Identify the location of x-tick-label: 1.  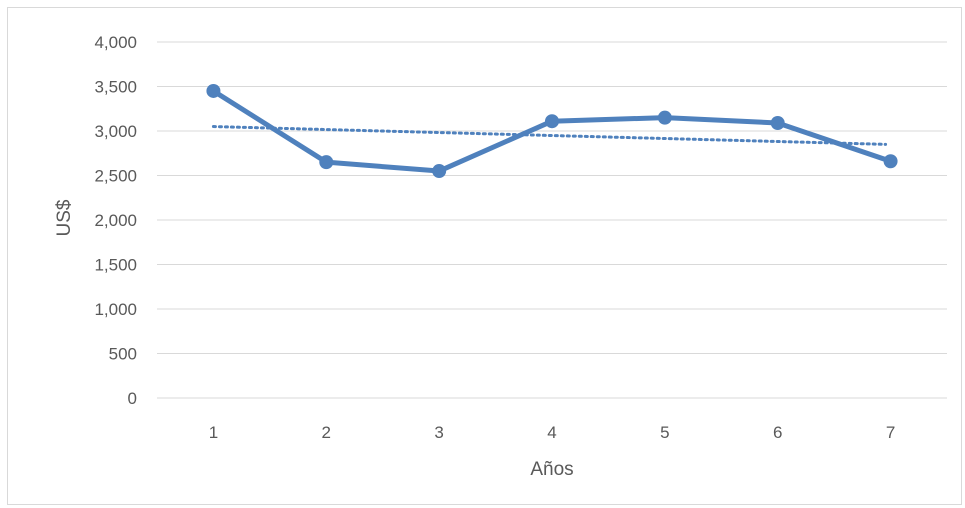
(213, 432).